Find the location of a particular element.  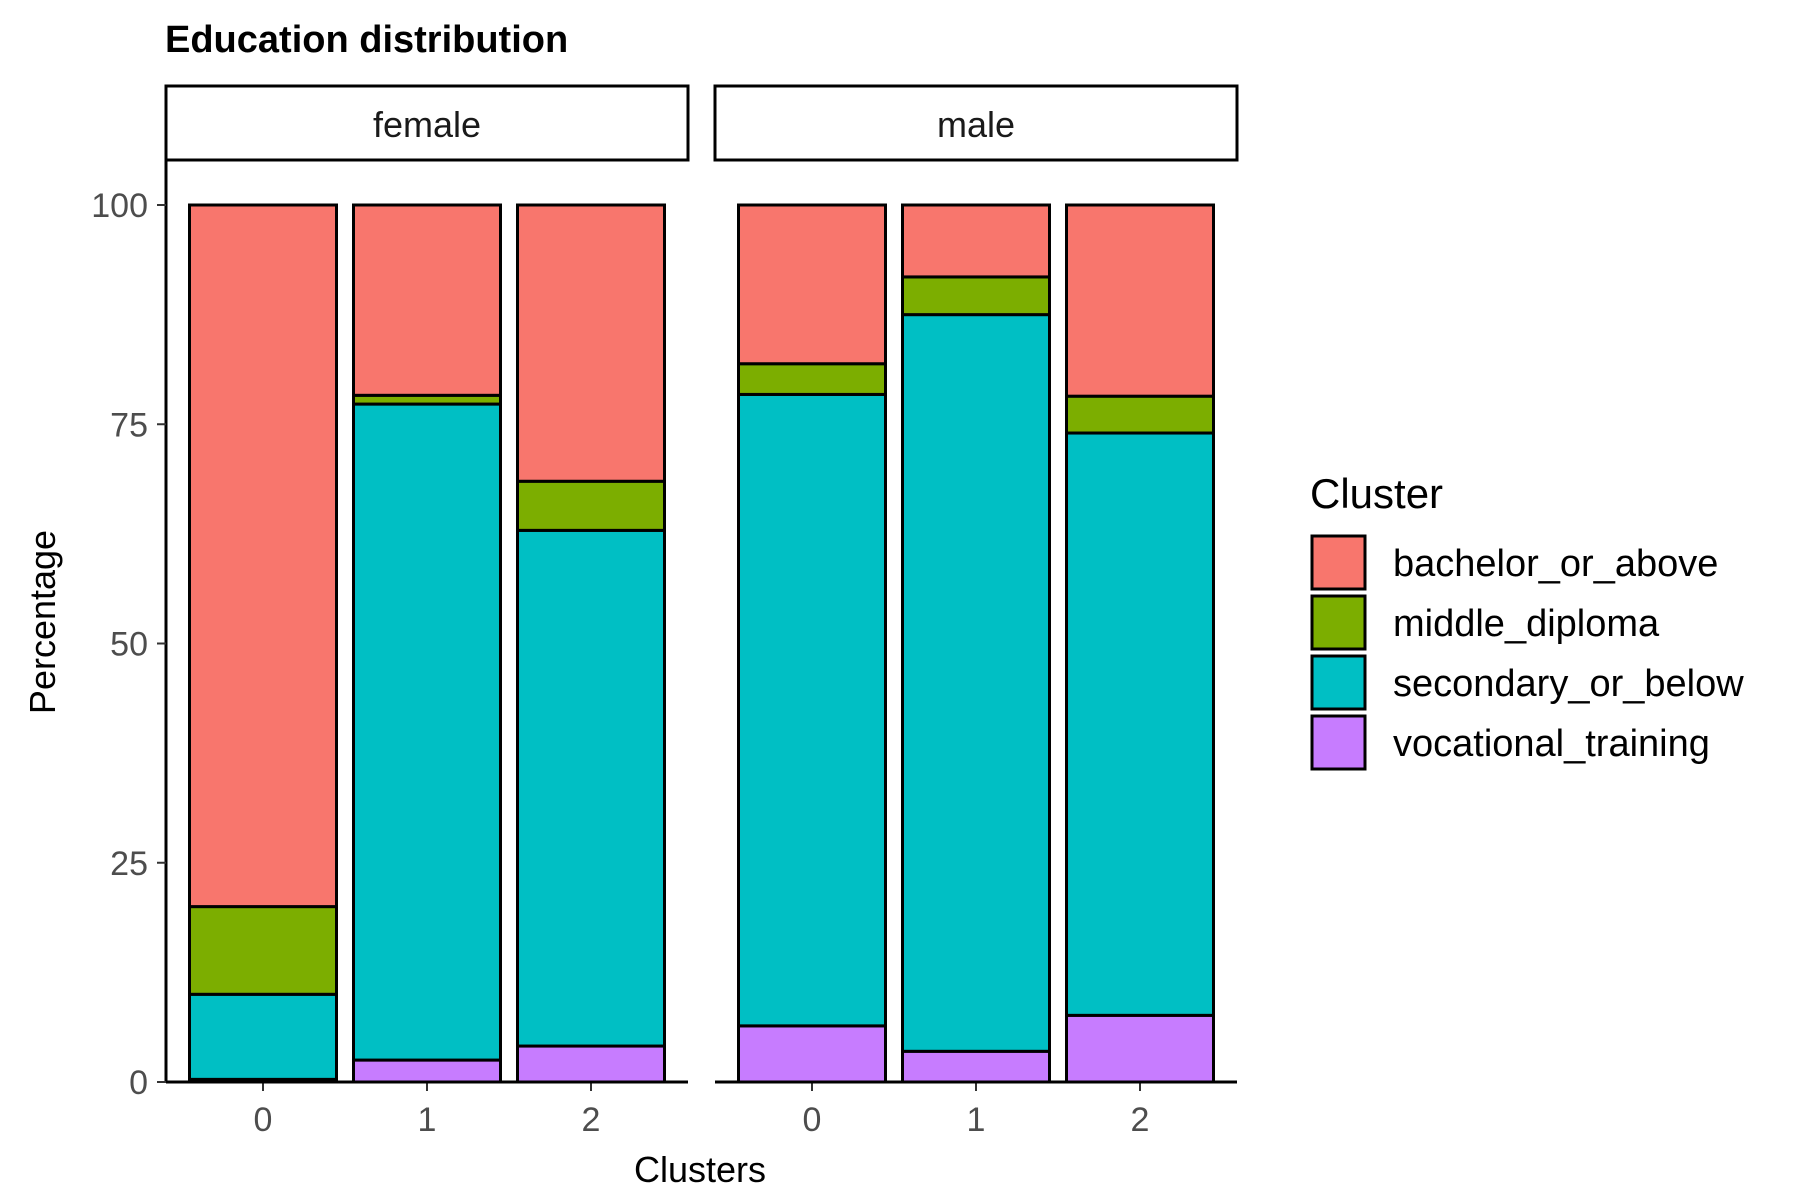

strip-female is located at coordinates (427, 123).